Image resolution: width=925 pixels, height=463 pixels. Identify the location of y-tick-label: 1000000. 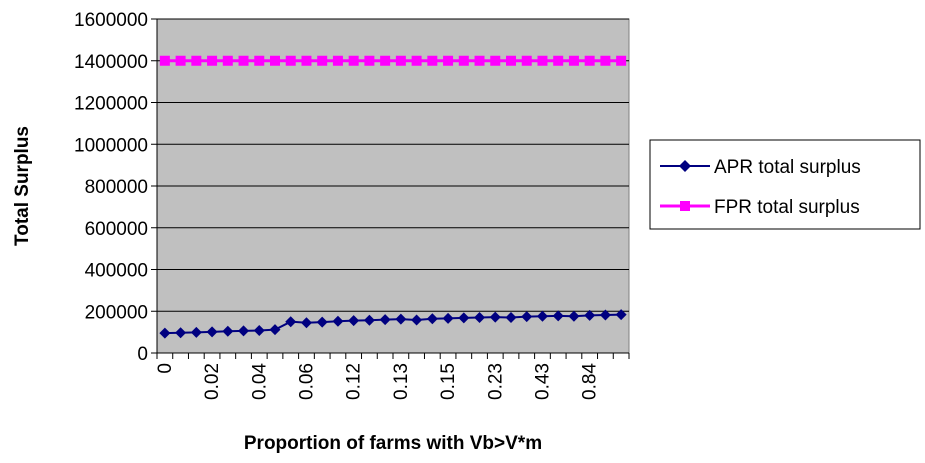
(111, 145).